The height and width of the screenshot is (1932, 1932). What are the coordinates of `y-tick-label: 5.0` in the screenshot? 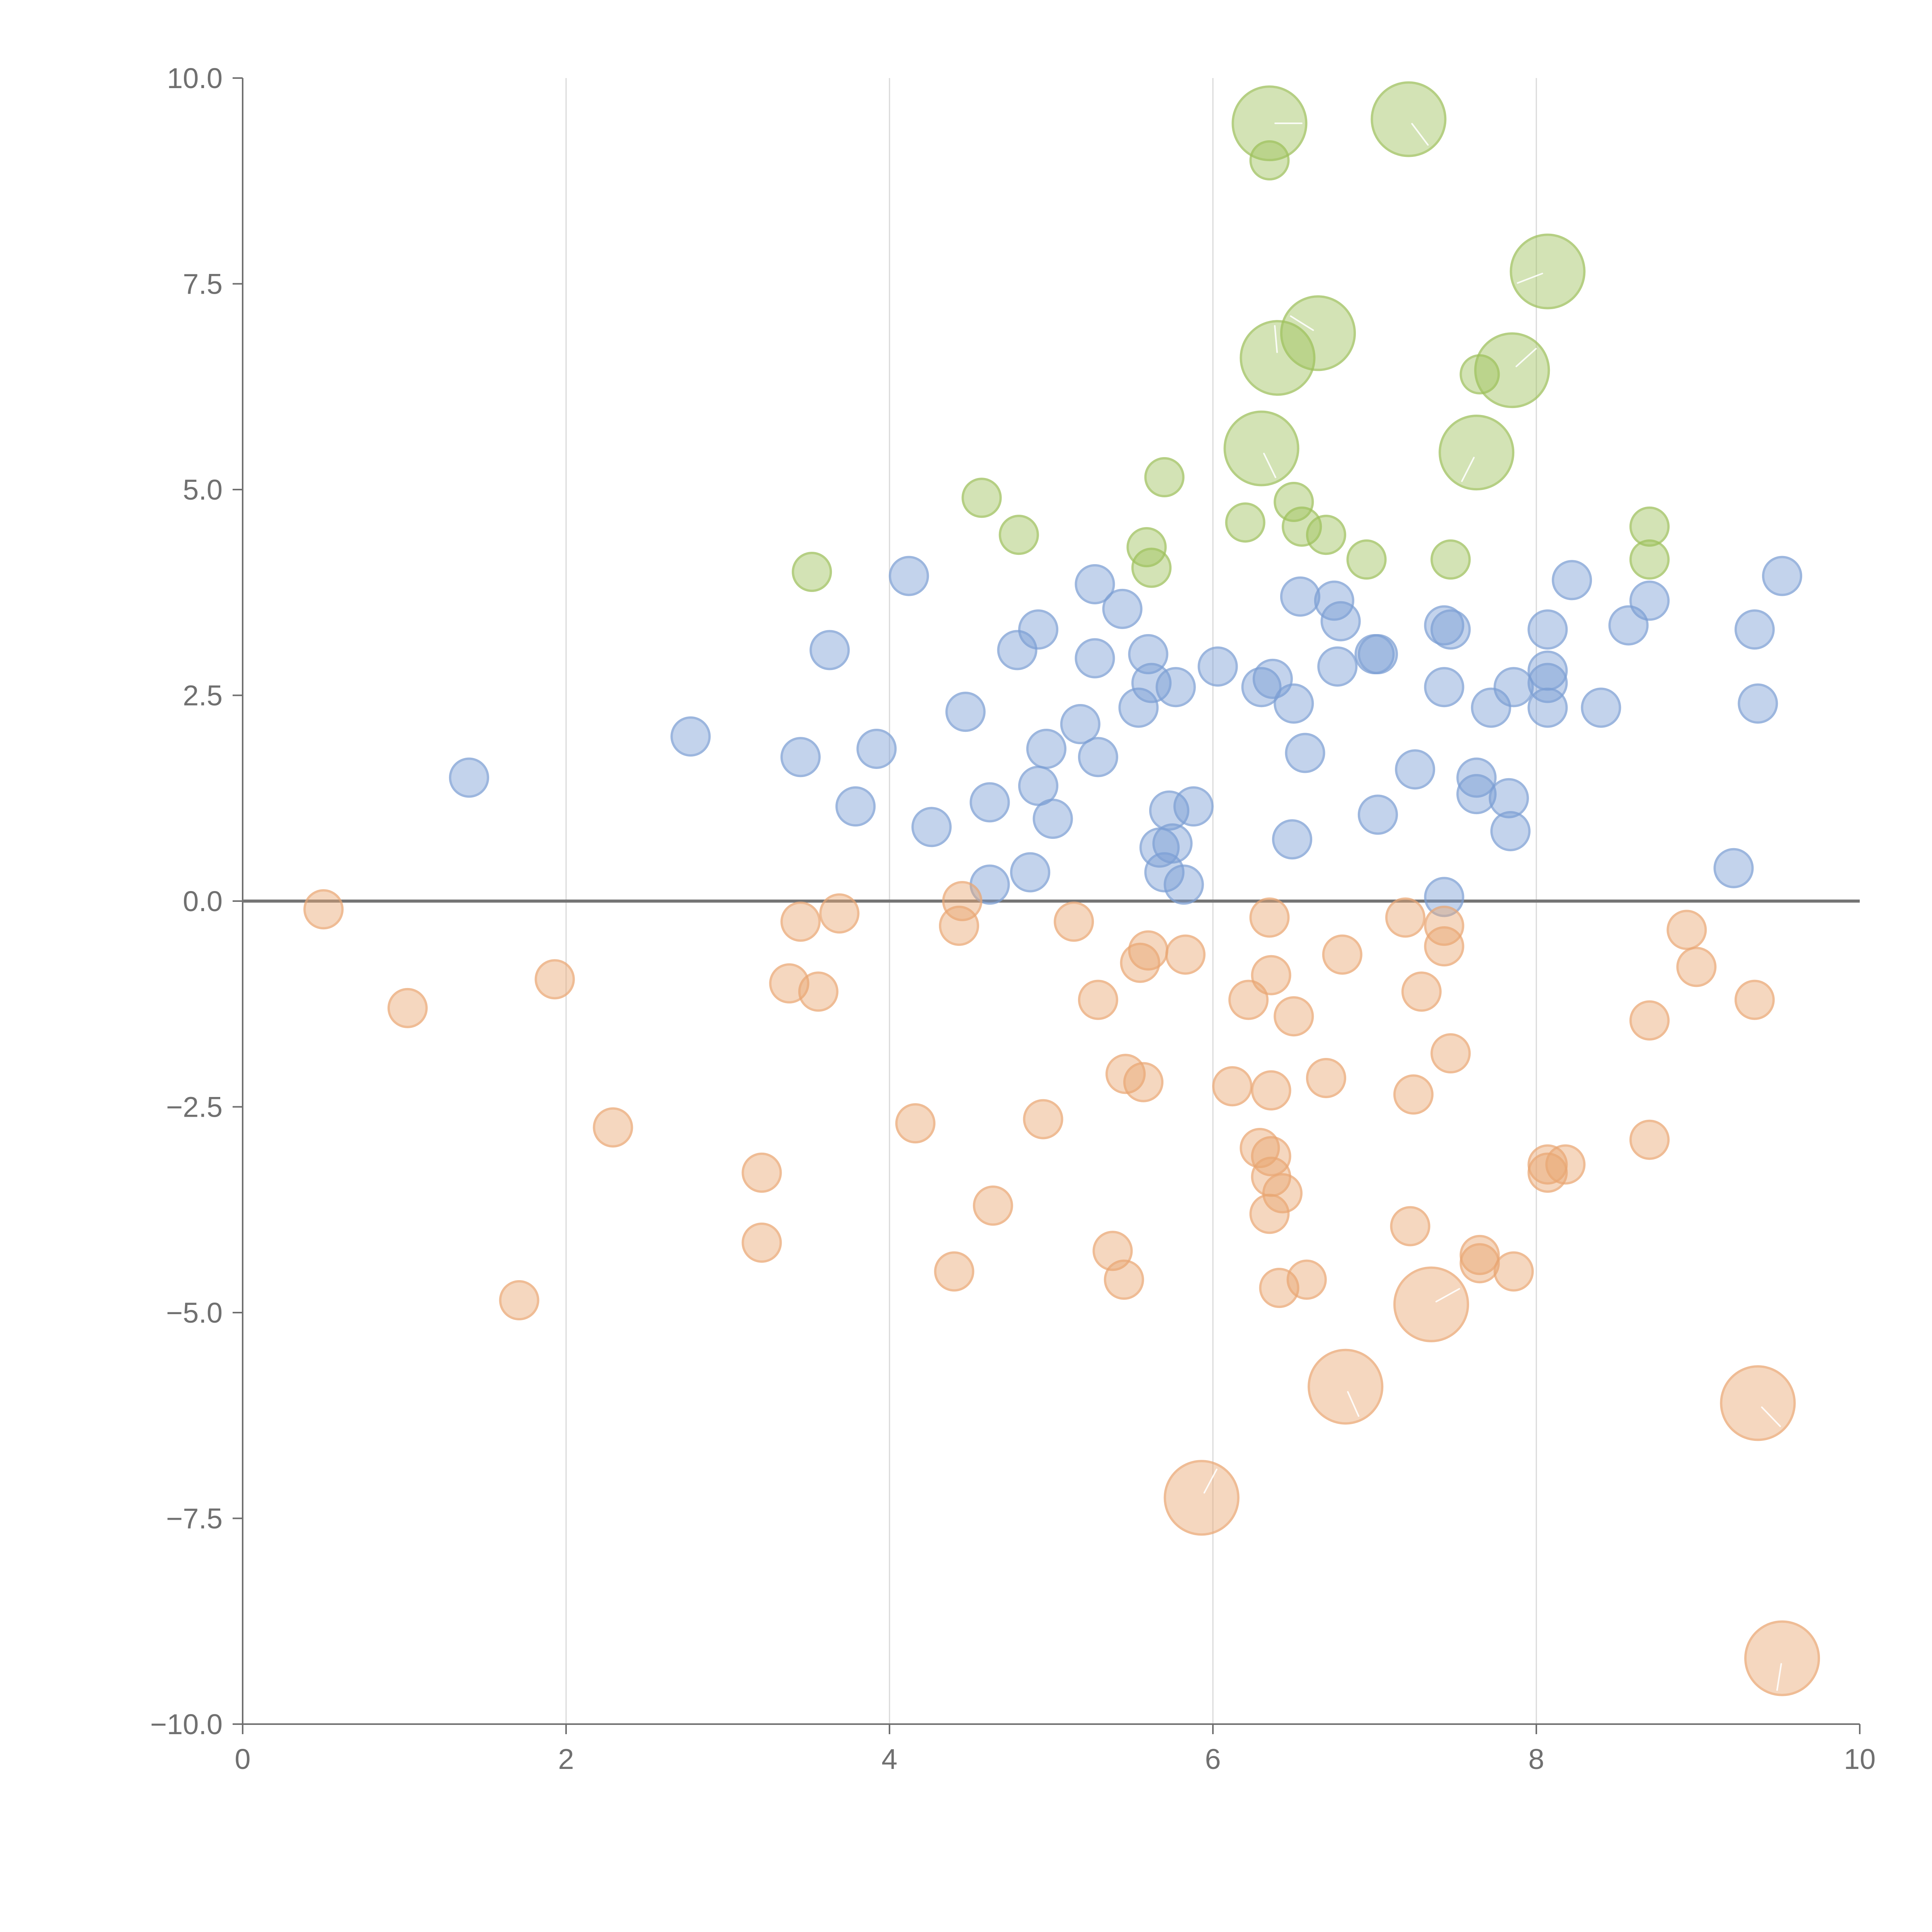 It's located at (203, 490).